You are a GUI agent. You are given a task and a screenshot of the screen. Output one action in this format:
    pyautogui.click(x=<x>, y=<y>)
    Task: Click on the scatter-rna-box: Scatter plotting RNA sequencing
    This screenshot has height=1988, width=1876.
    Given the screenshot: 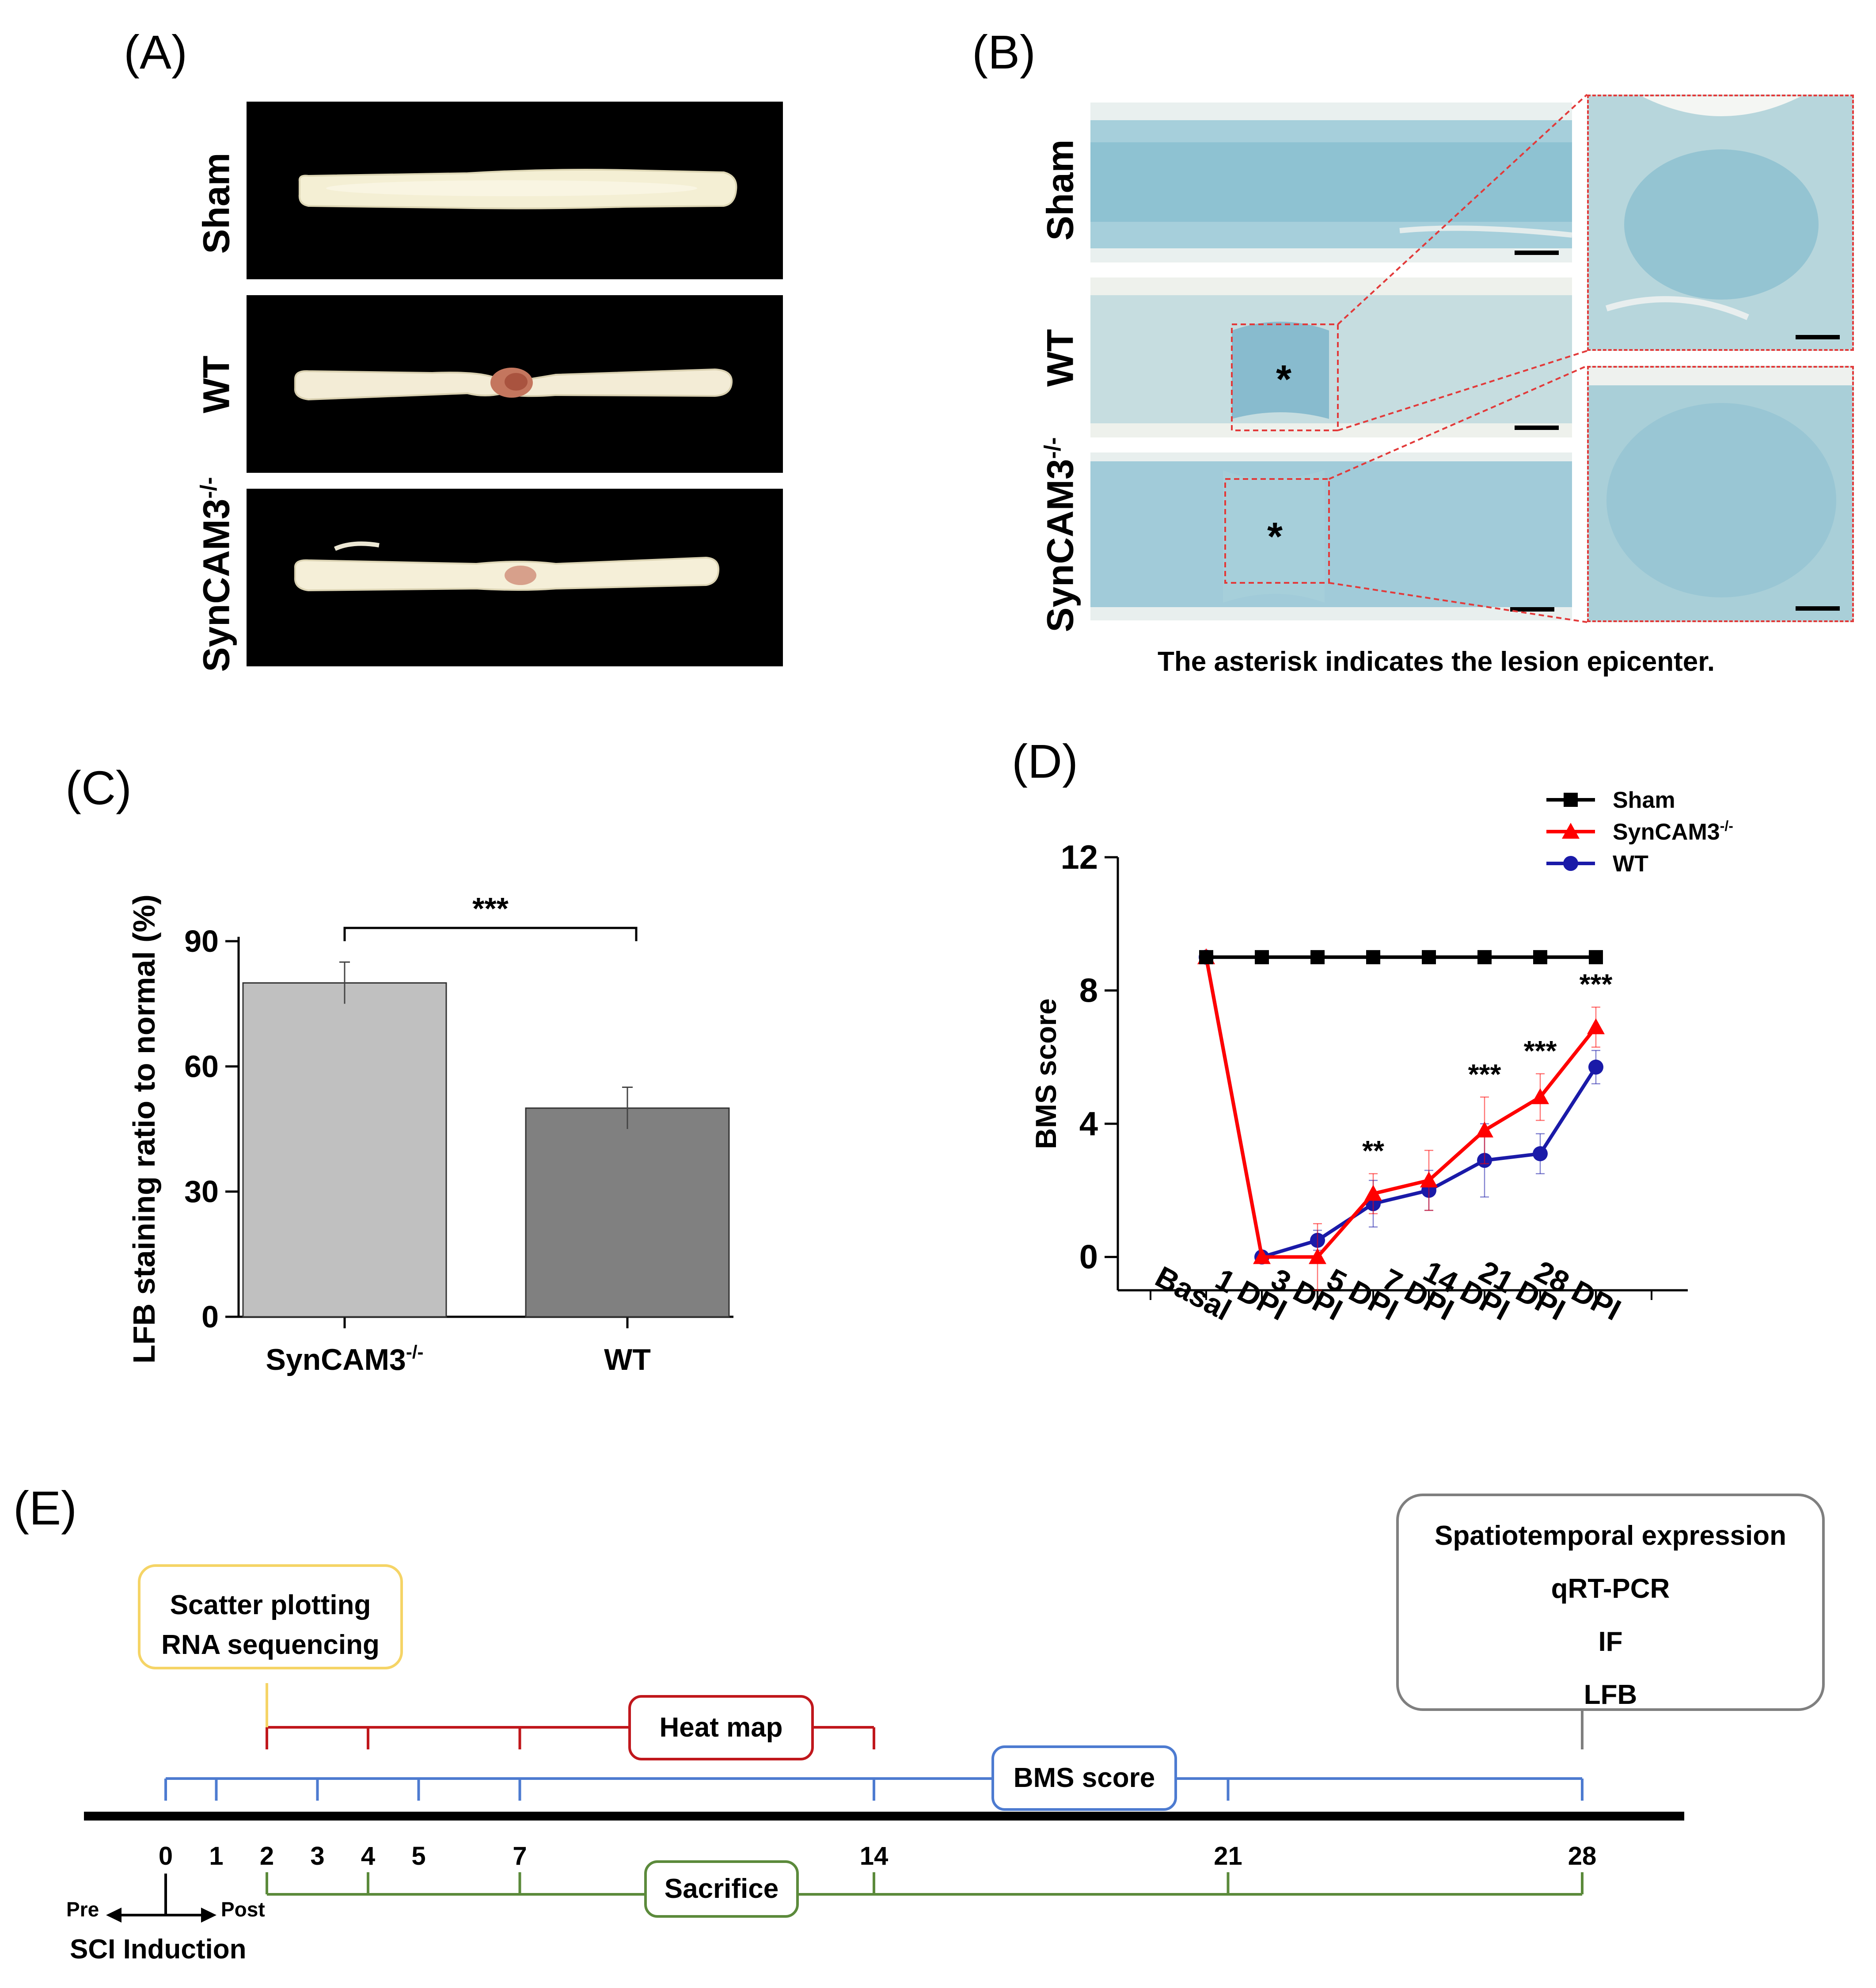 What is the action you would take?
    pyautogui.click(x=270, y=1616)
    